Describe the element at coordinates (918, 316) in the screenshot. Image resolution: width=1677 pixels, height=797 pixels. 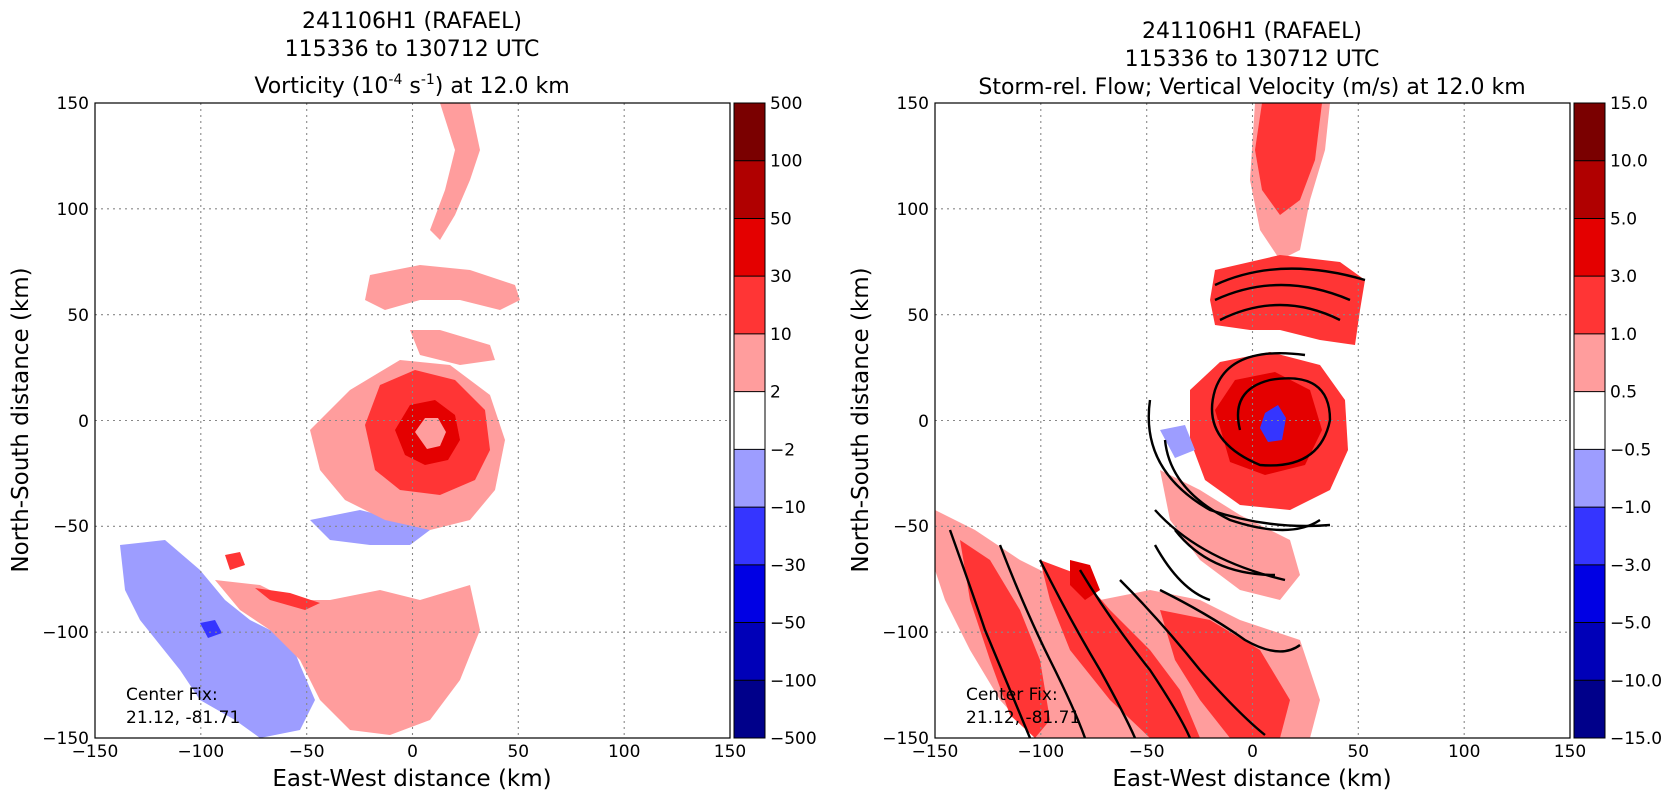
I see `right-ytick-label: 50` at that location.